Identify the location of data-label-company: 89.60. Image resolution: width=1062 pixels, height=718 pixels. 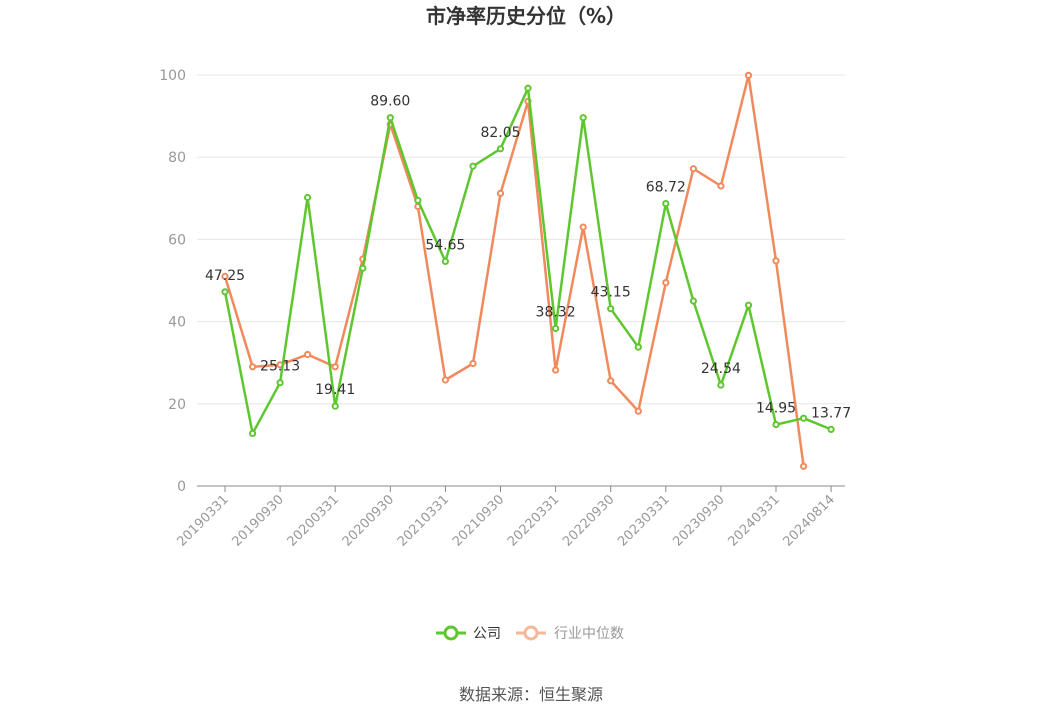
(390, 102).